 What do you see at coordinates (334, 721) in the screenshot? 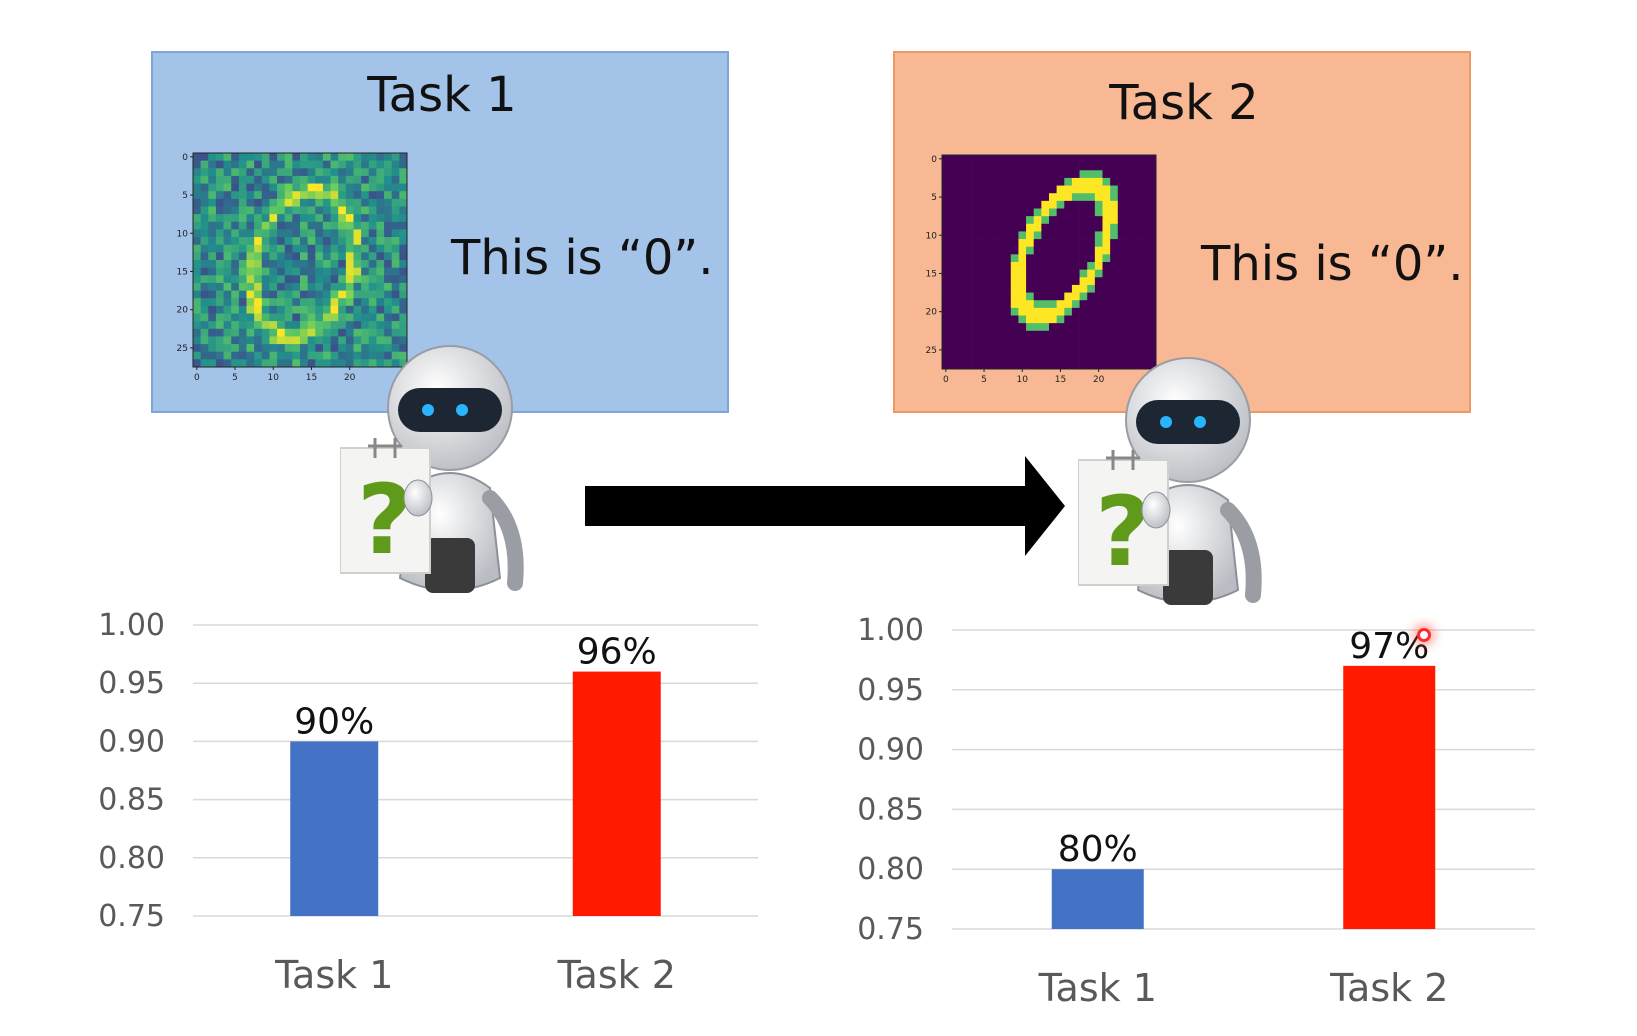
I see `data-label: 90%` at bounding box center [334, 721].